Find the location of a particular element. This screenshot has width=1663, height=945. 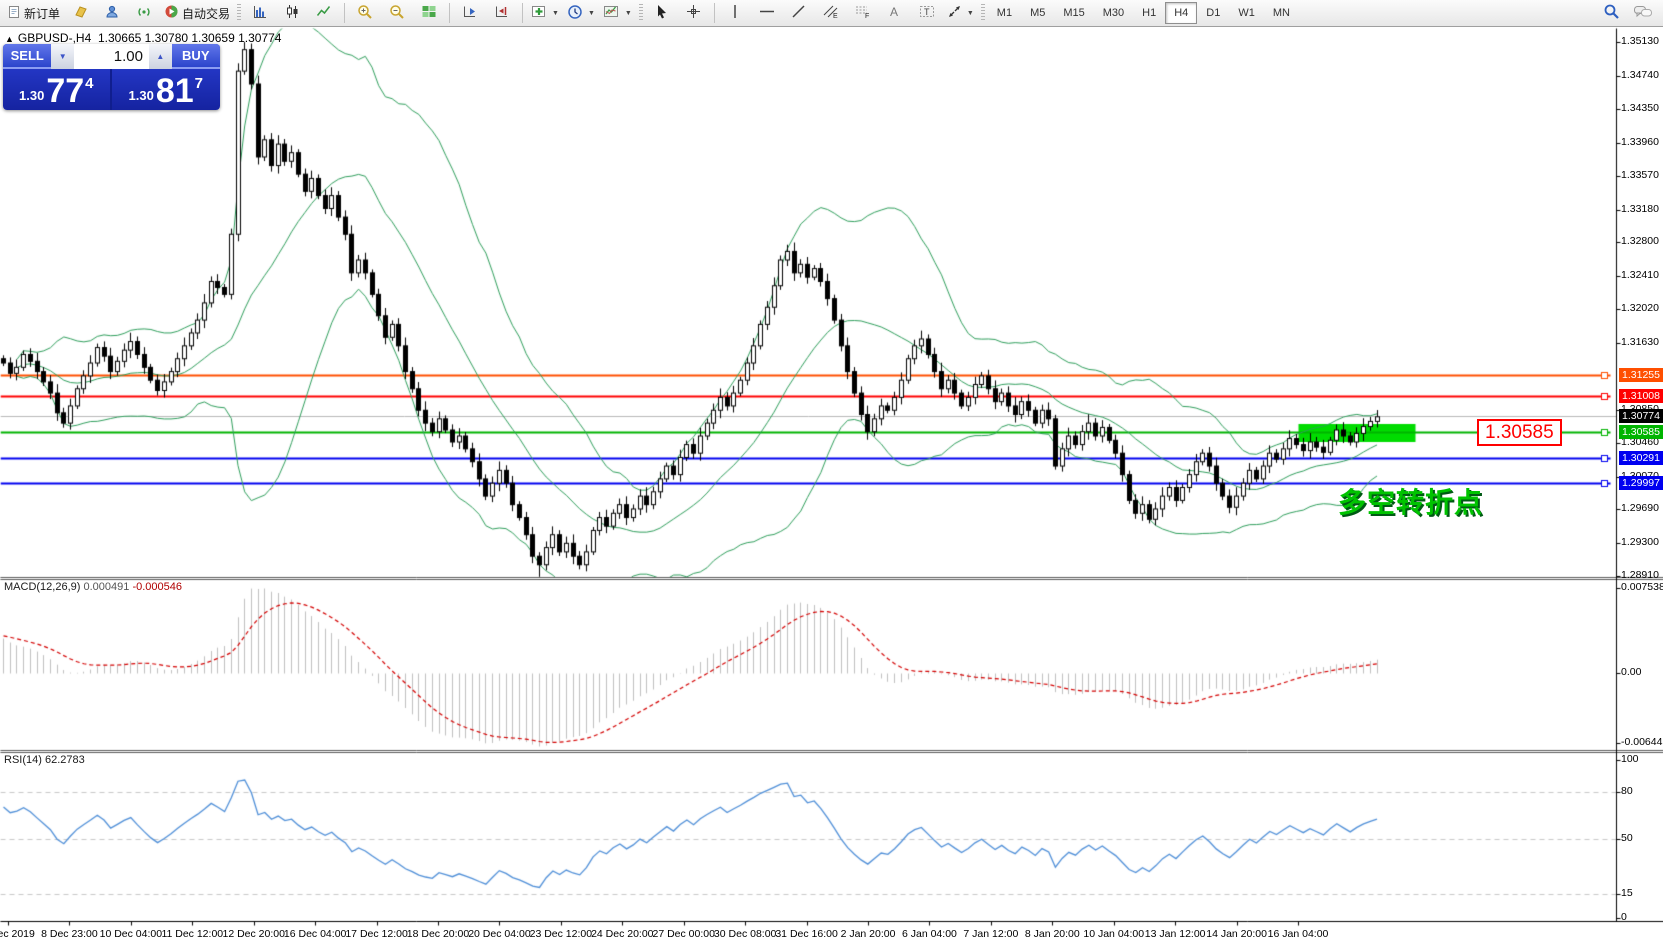

timeframe-h4: H4 is located at coordinates (1181, 13).